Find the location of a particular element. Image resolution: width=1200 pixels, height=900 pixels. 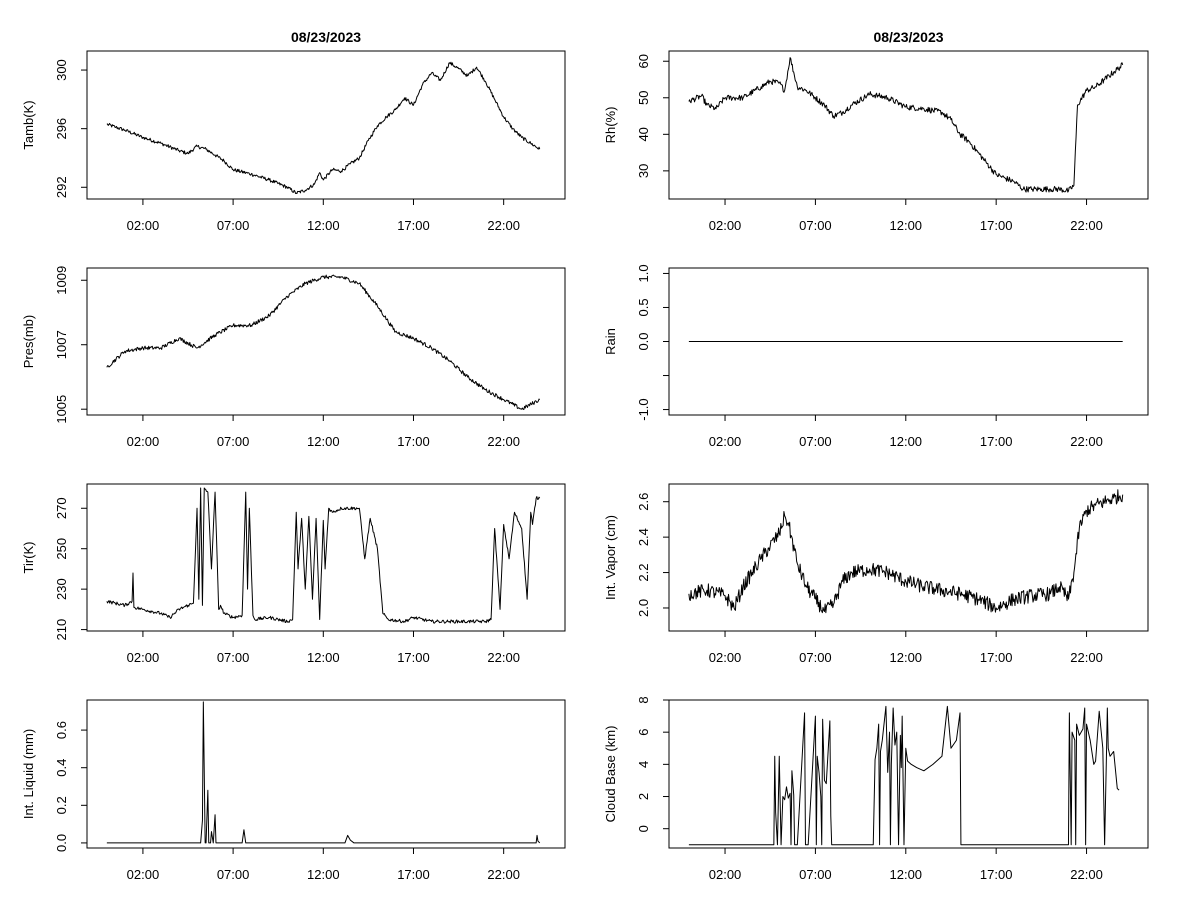

cloud-y-tick-label: 0 is located at coordinates (643, 828).